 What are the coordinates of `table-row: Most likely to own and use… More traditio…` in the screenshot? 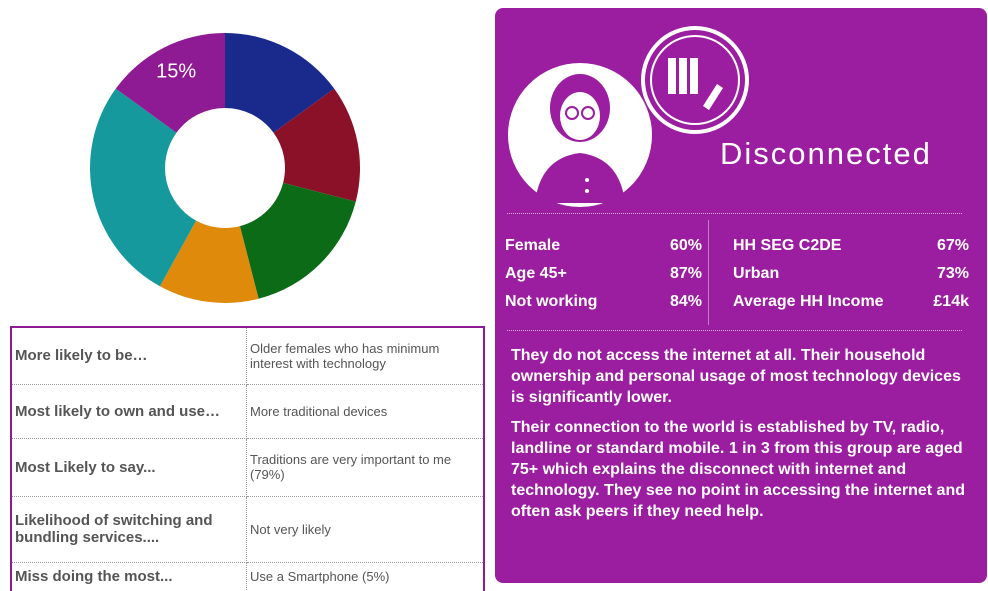 It's located at (247, 411).